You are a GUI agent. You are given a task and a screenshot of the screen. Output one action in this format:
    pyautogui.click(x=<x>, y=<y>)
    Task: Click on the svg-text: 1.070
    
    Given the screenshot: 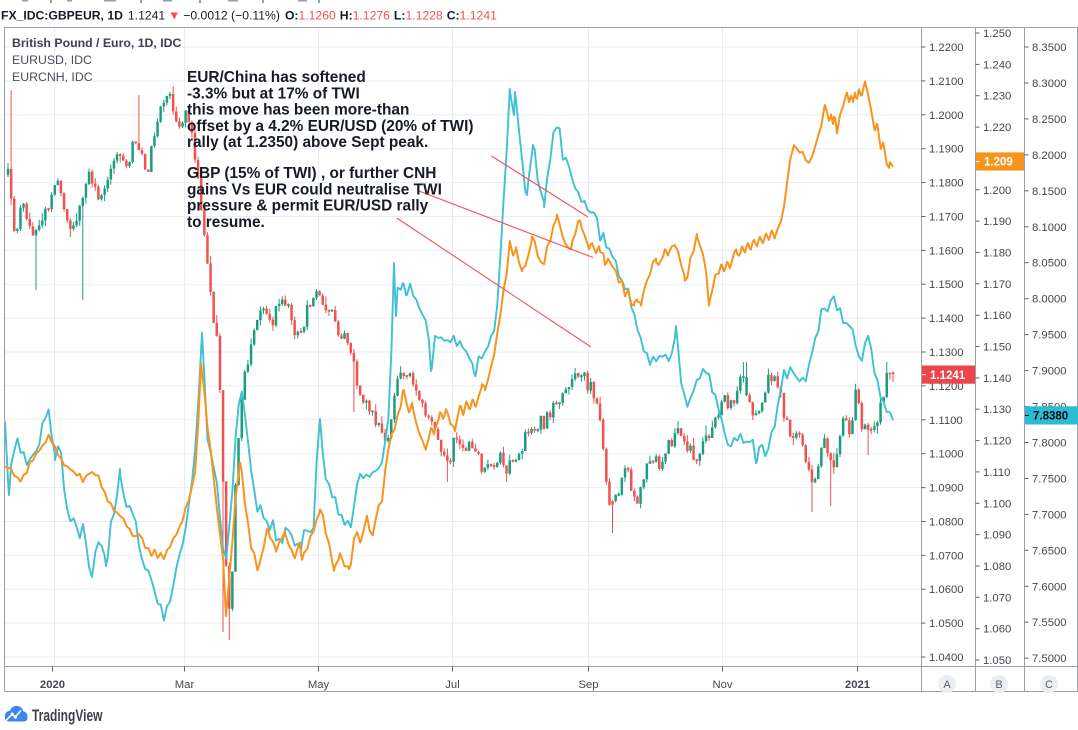 What is the action you would take?
    pyautogui.click(x=997, y=598)
    